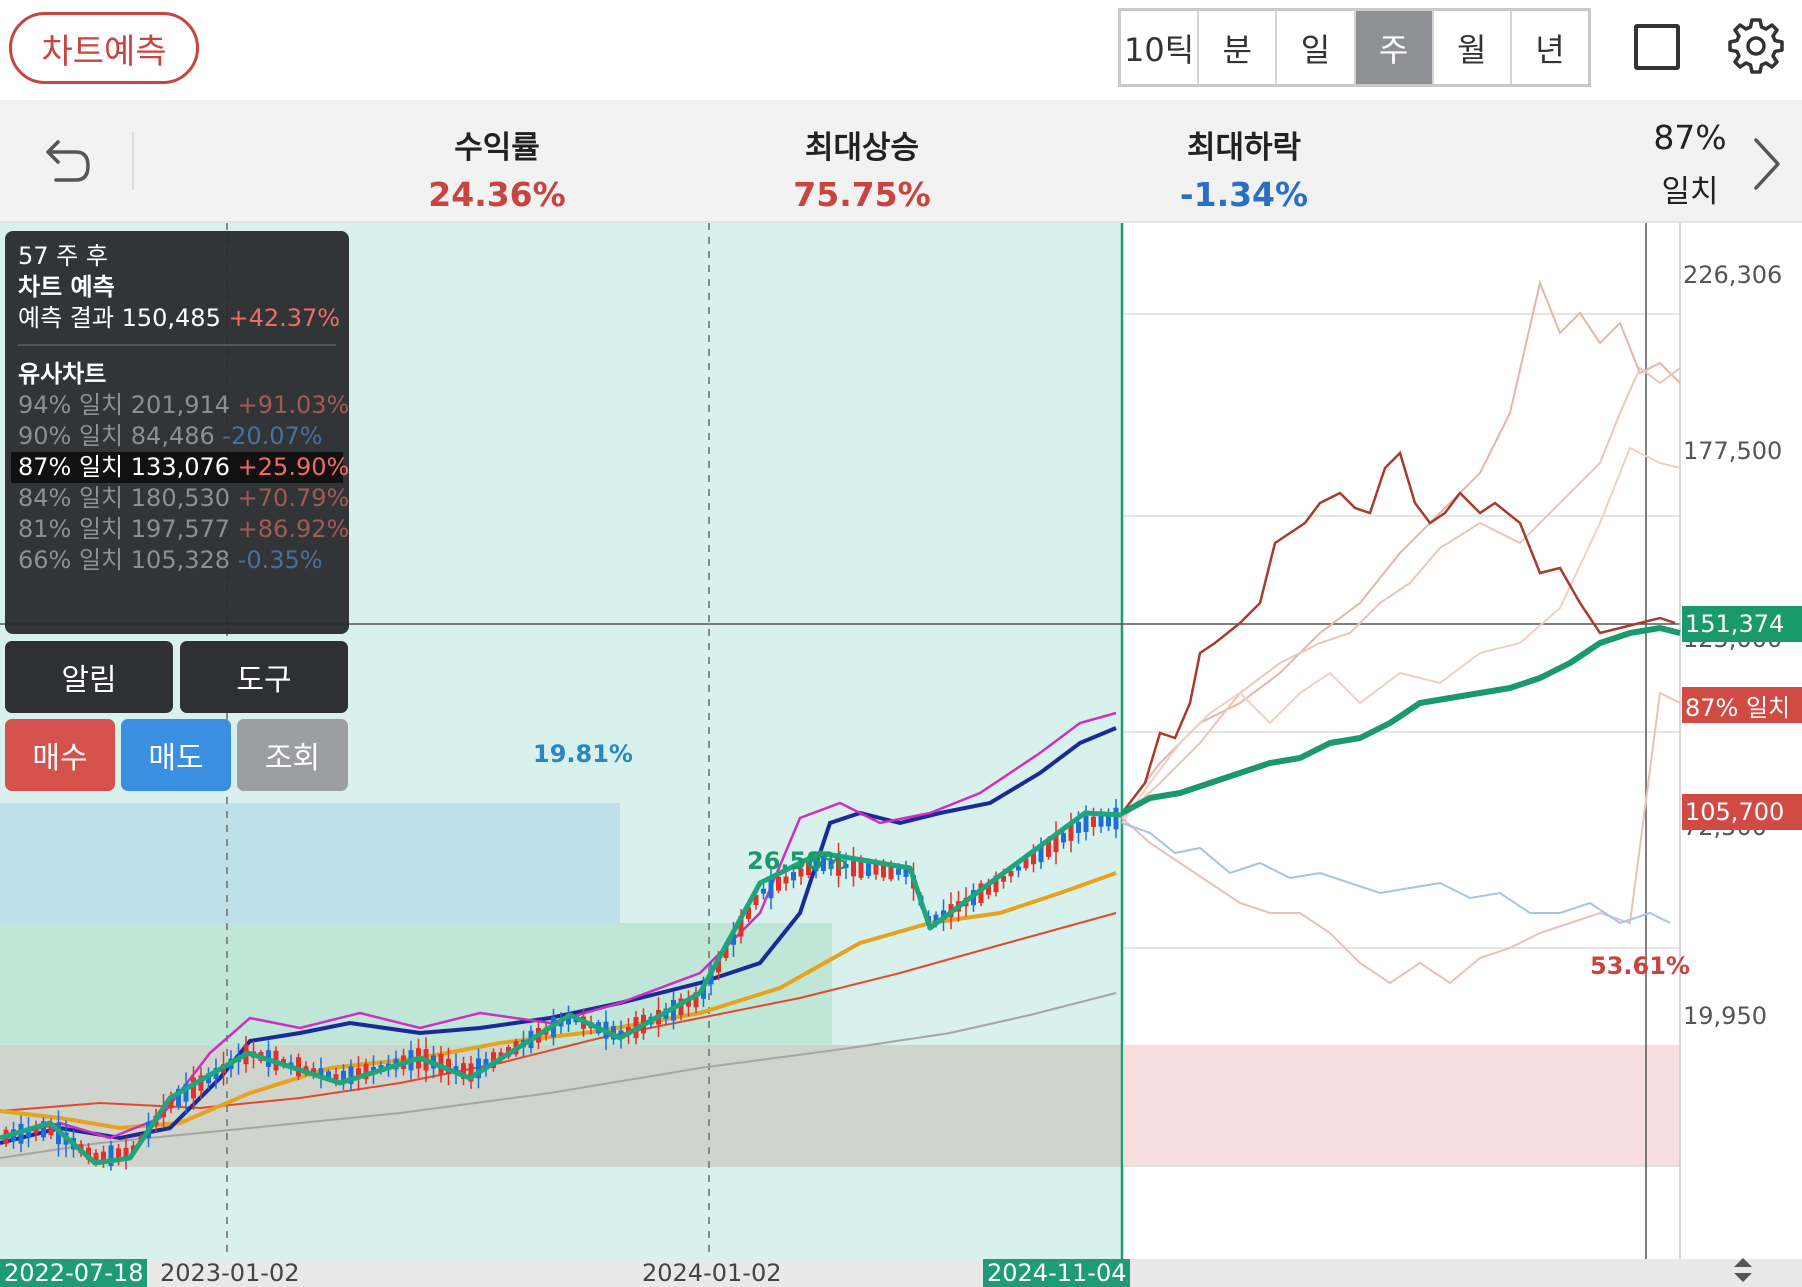 This screenshot has height=1287, width=1802. I want to click on fullscreen-square-icon, so click(1657, 47).